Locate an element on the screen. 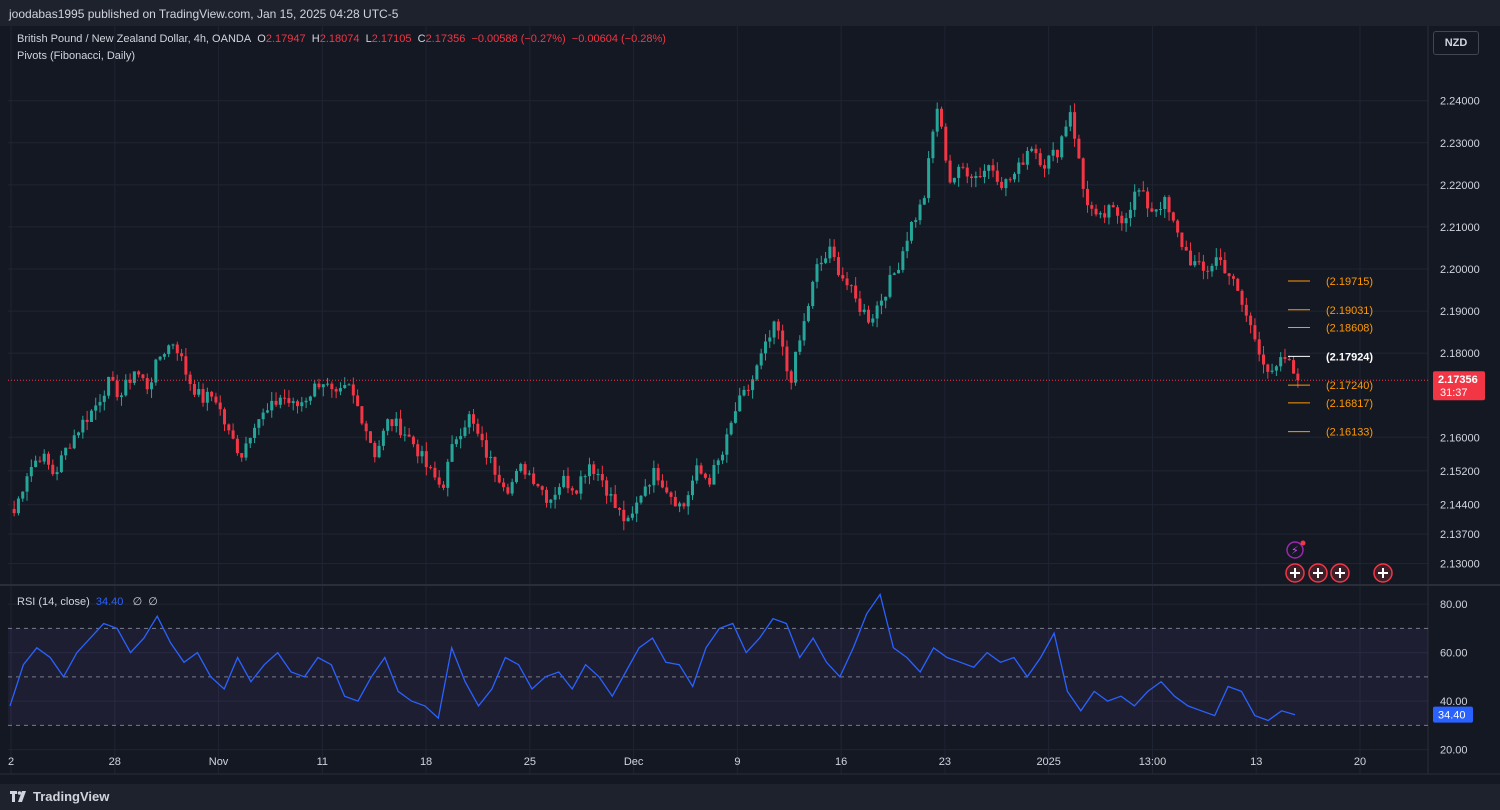  footer-bar: TradingView is located at coordinates (750, 797).